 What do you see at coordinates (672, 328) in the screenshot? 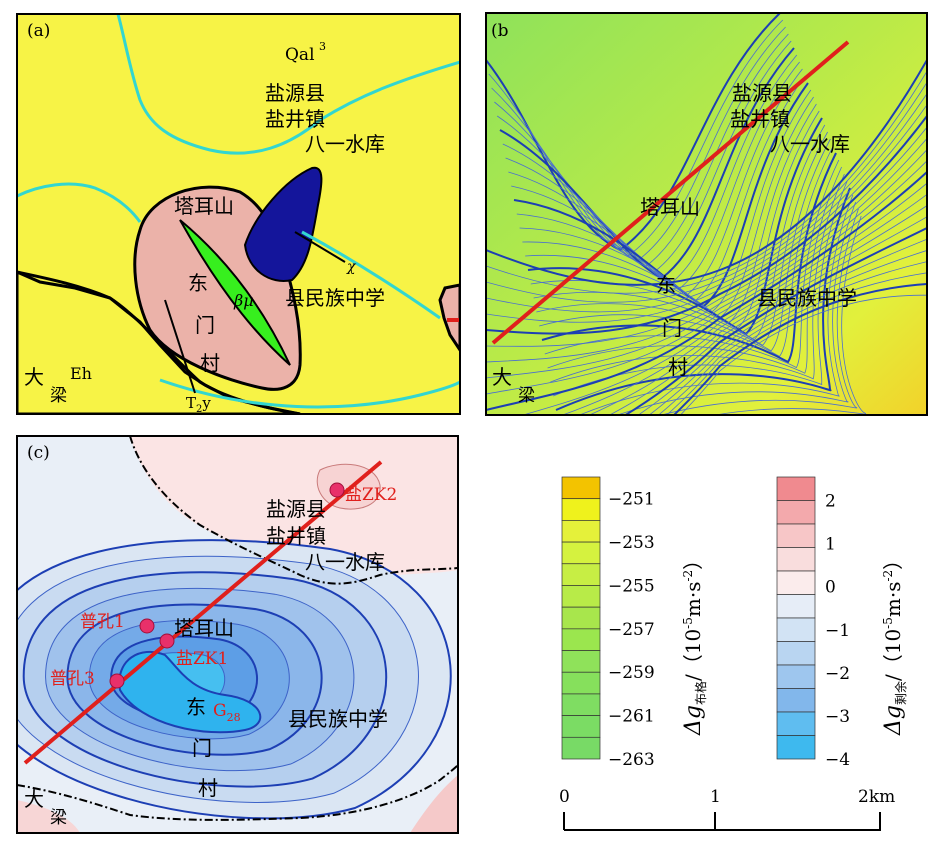
I see `label-men-b: 门` at bounding box center [672, 328].